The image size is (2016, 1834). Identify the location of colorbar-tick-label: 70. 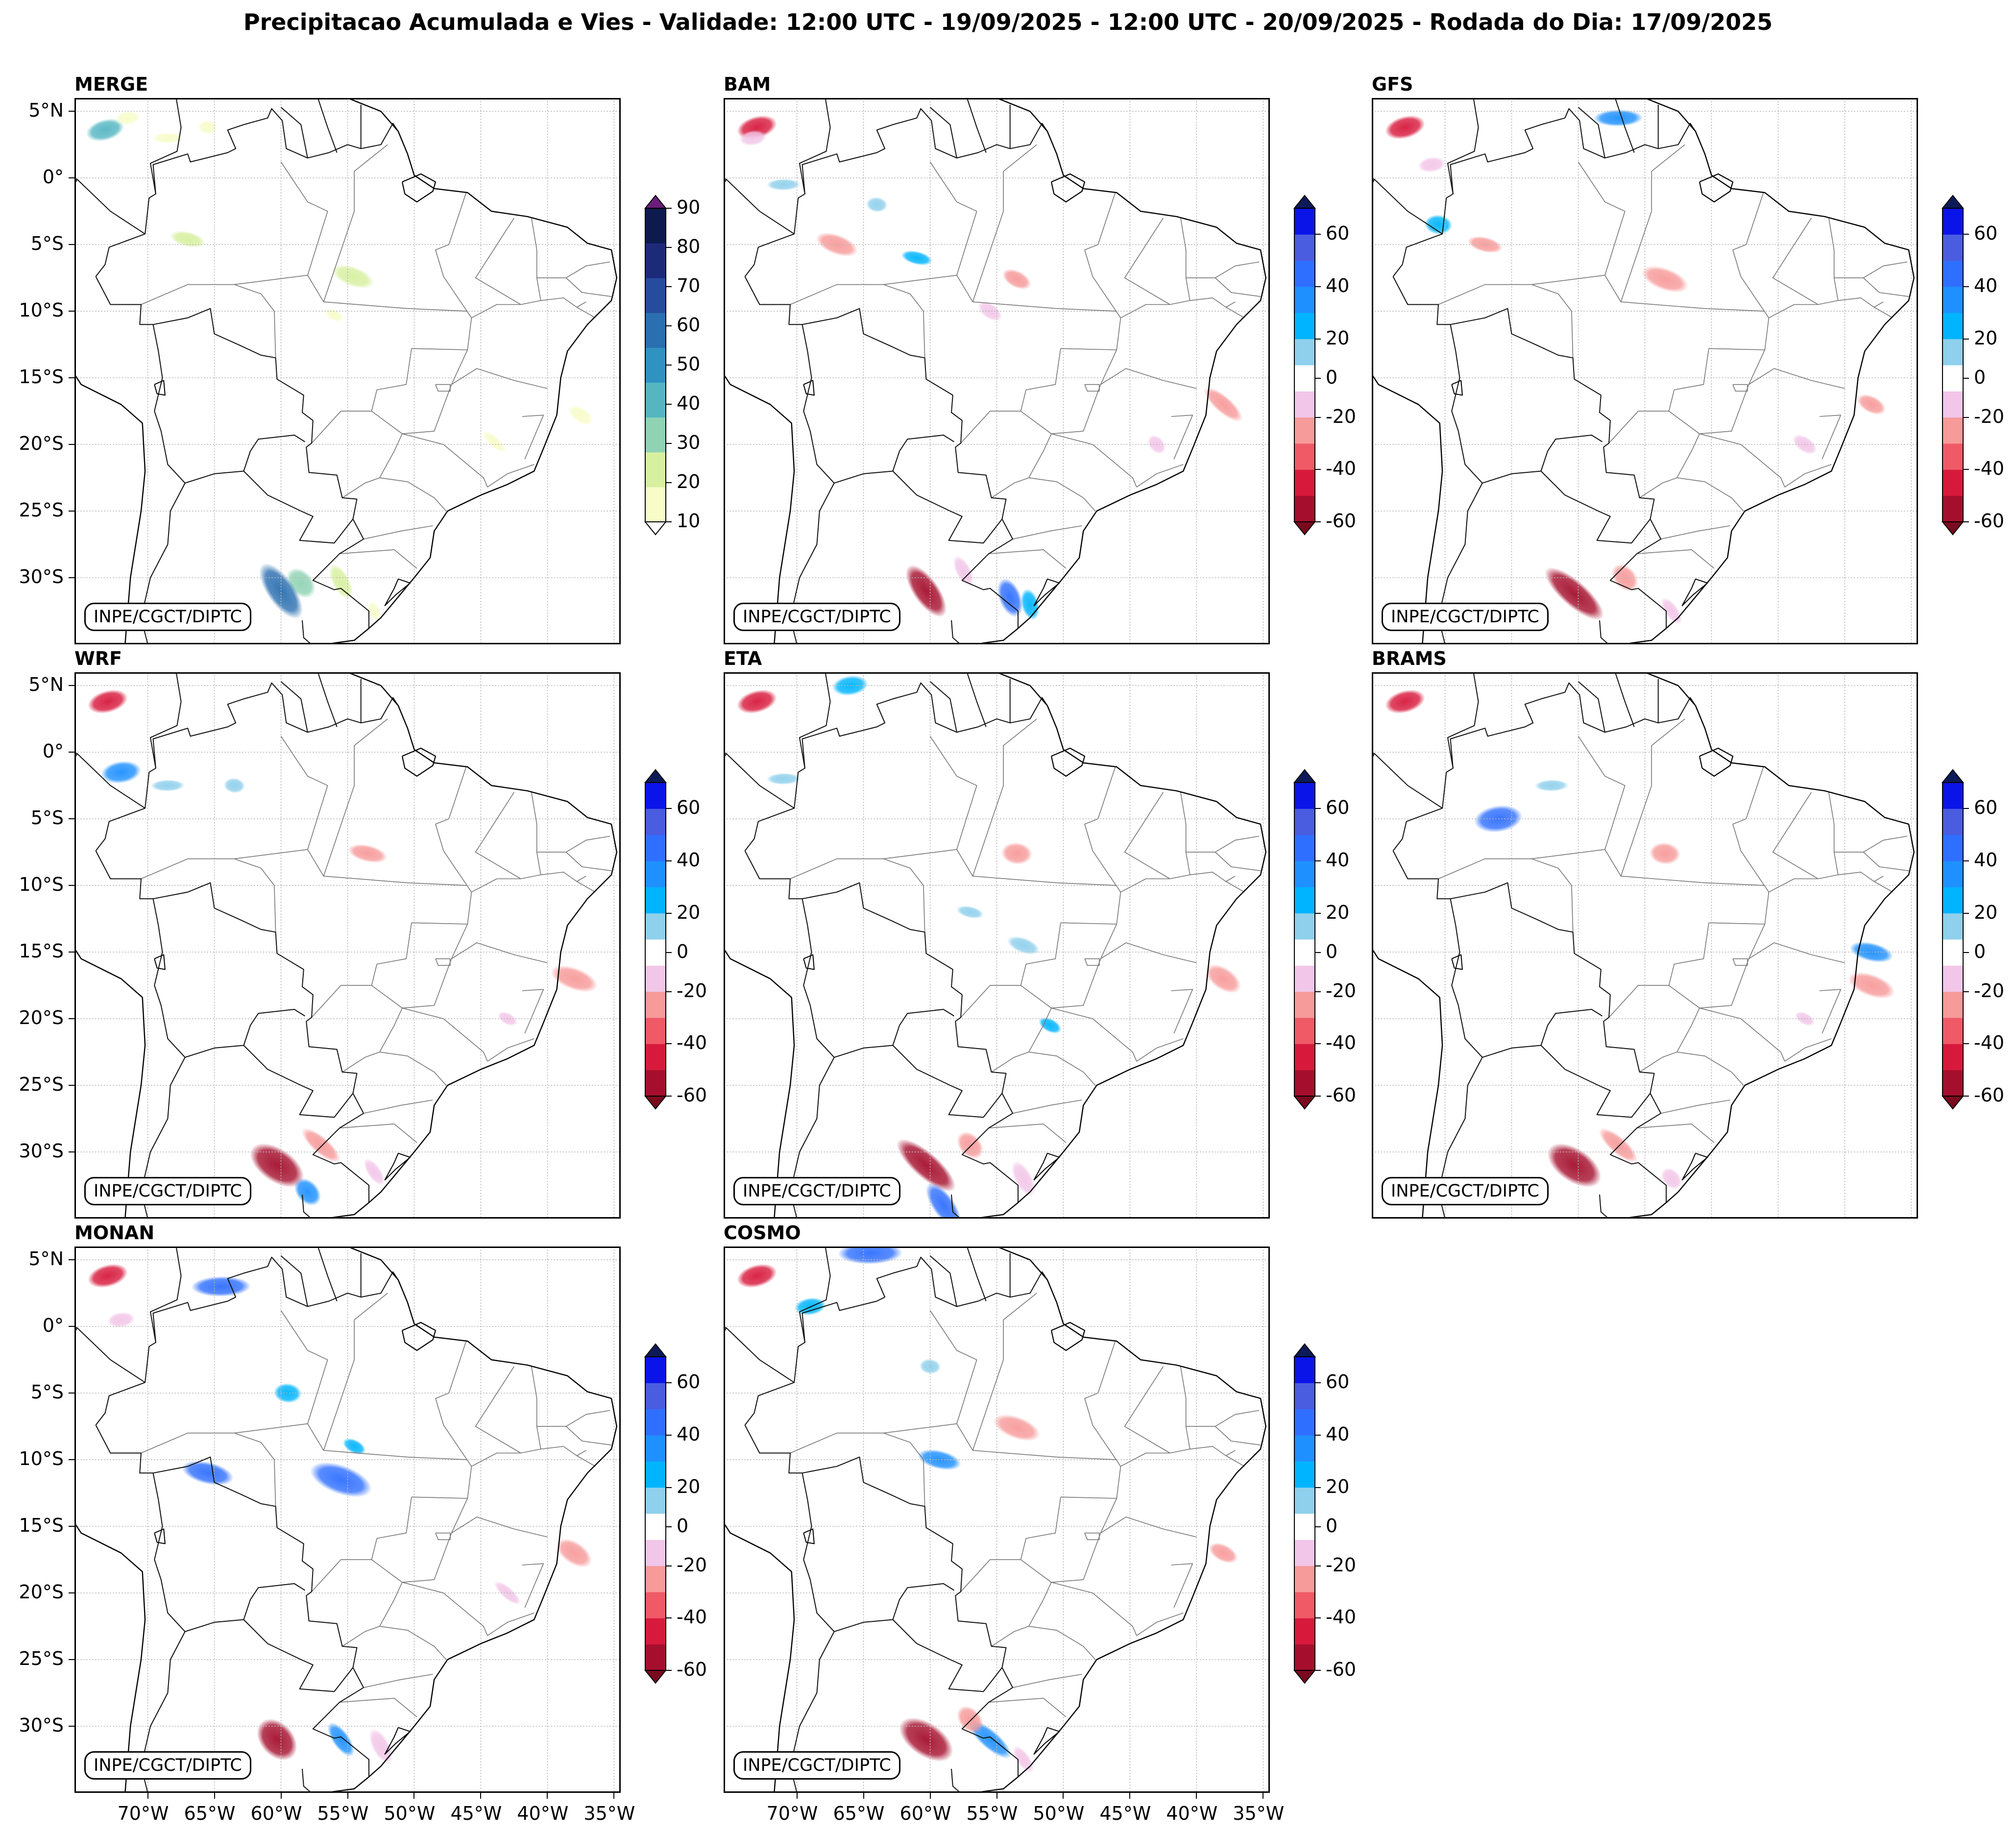
(689, 285).